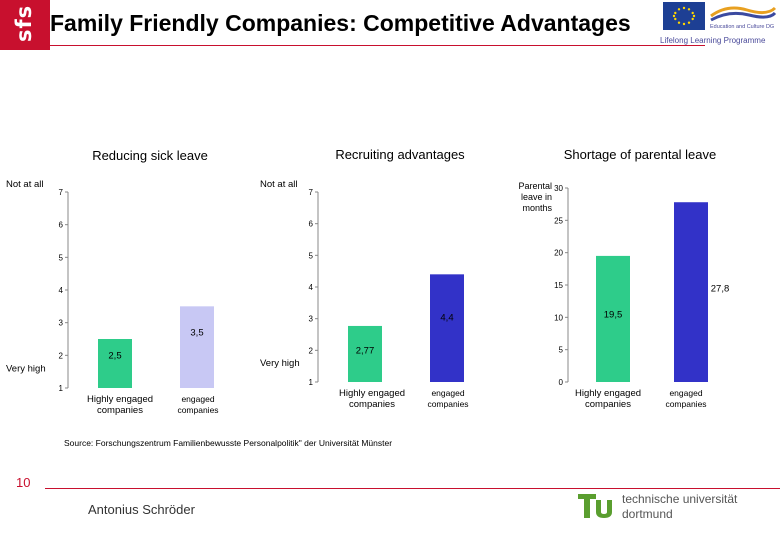 Image resolution: width=780 pixels, height=540 pixels. I want to click on value-label: 2,77, so click(365, 351).